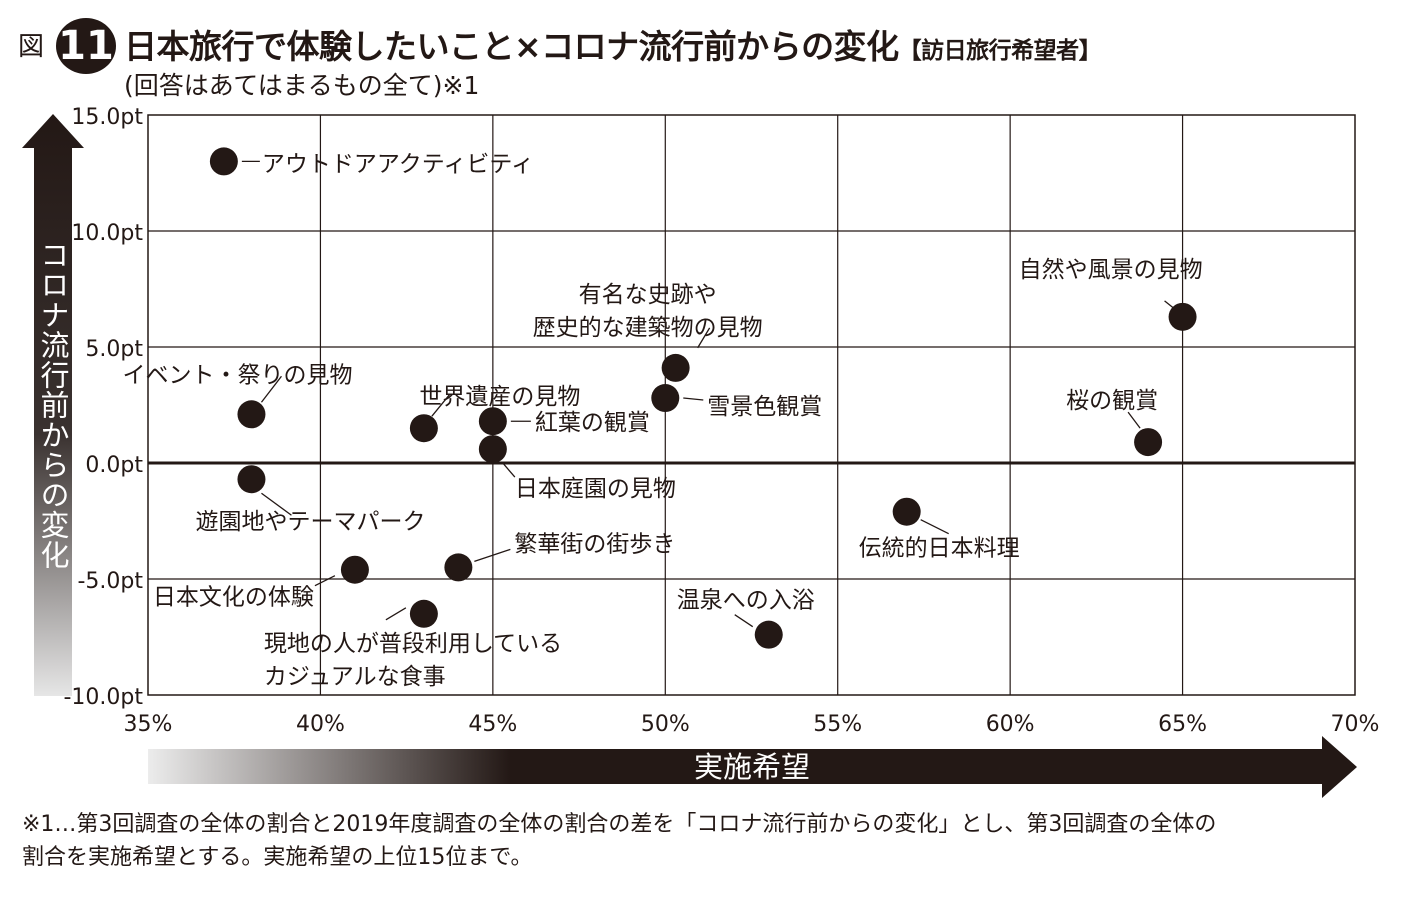 The height and width of the screenshot is (904, 1419). I want to click on point-label-line-2: 歴史的な建築物の見物, so click(648, 328).